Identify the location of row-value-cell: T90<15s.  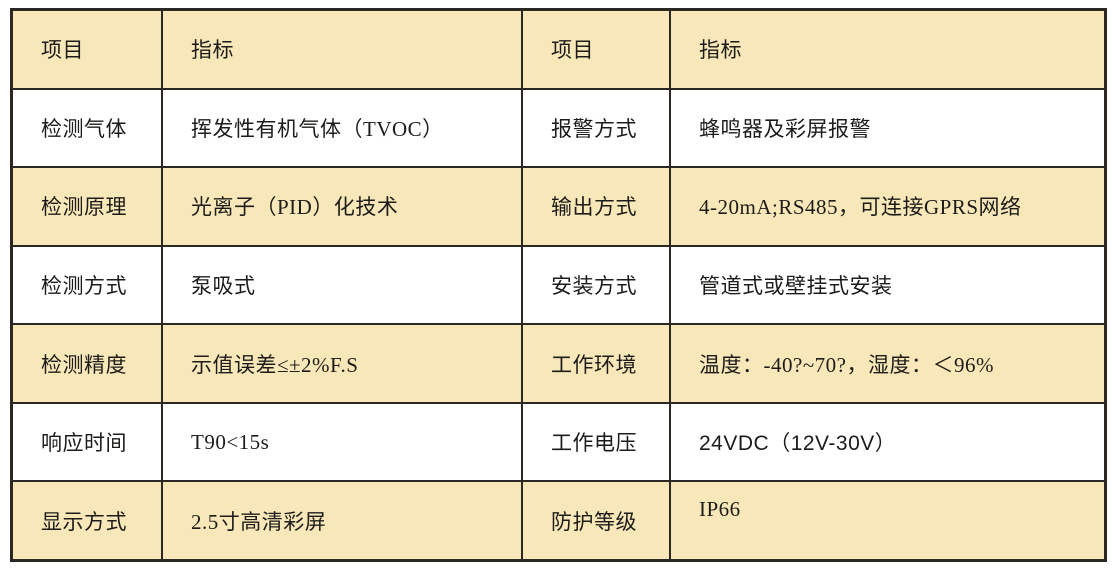
(342, 442).